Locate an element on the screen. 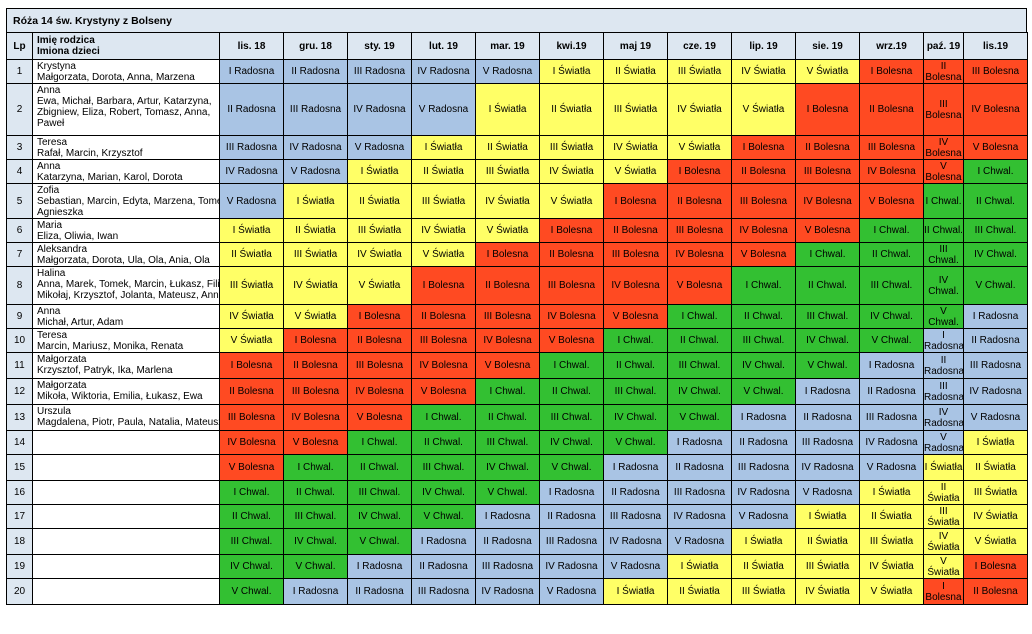 The width and height of the screenshot is (1032, 634). row-number: 14 is located at coordinates (19, 442).